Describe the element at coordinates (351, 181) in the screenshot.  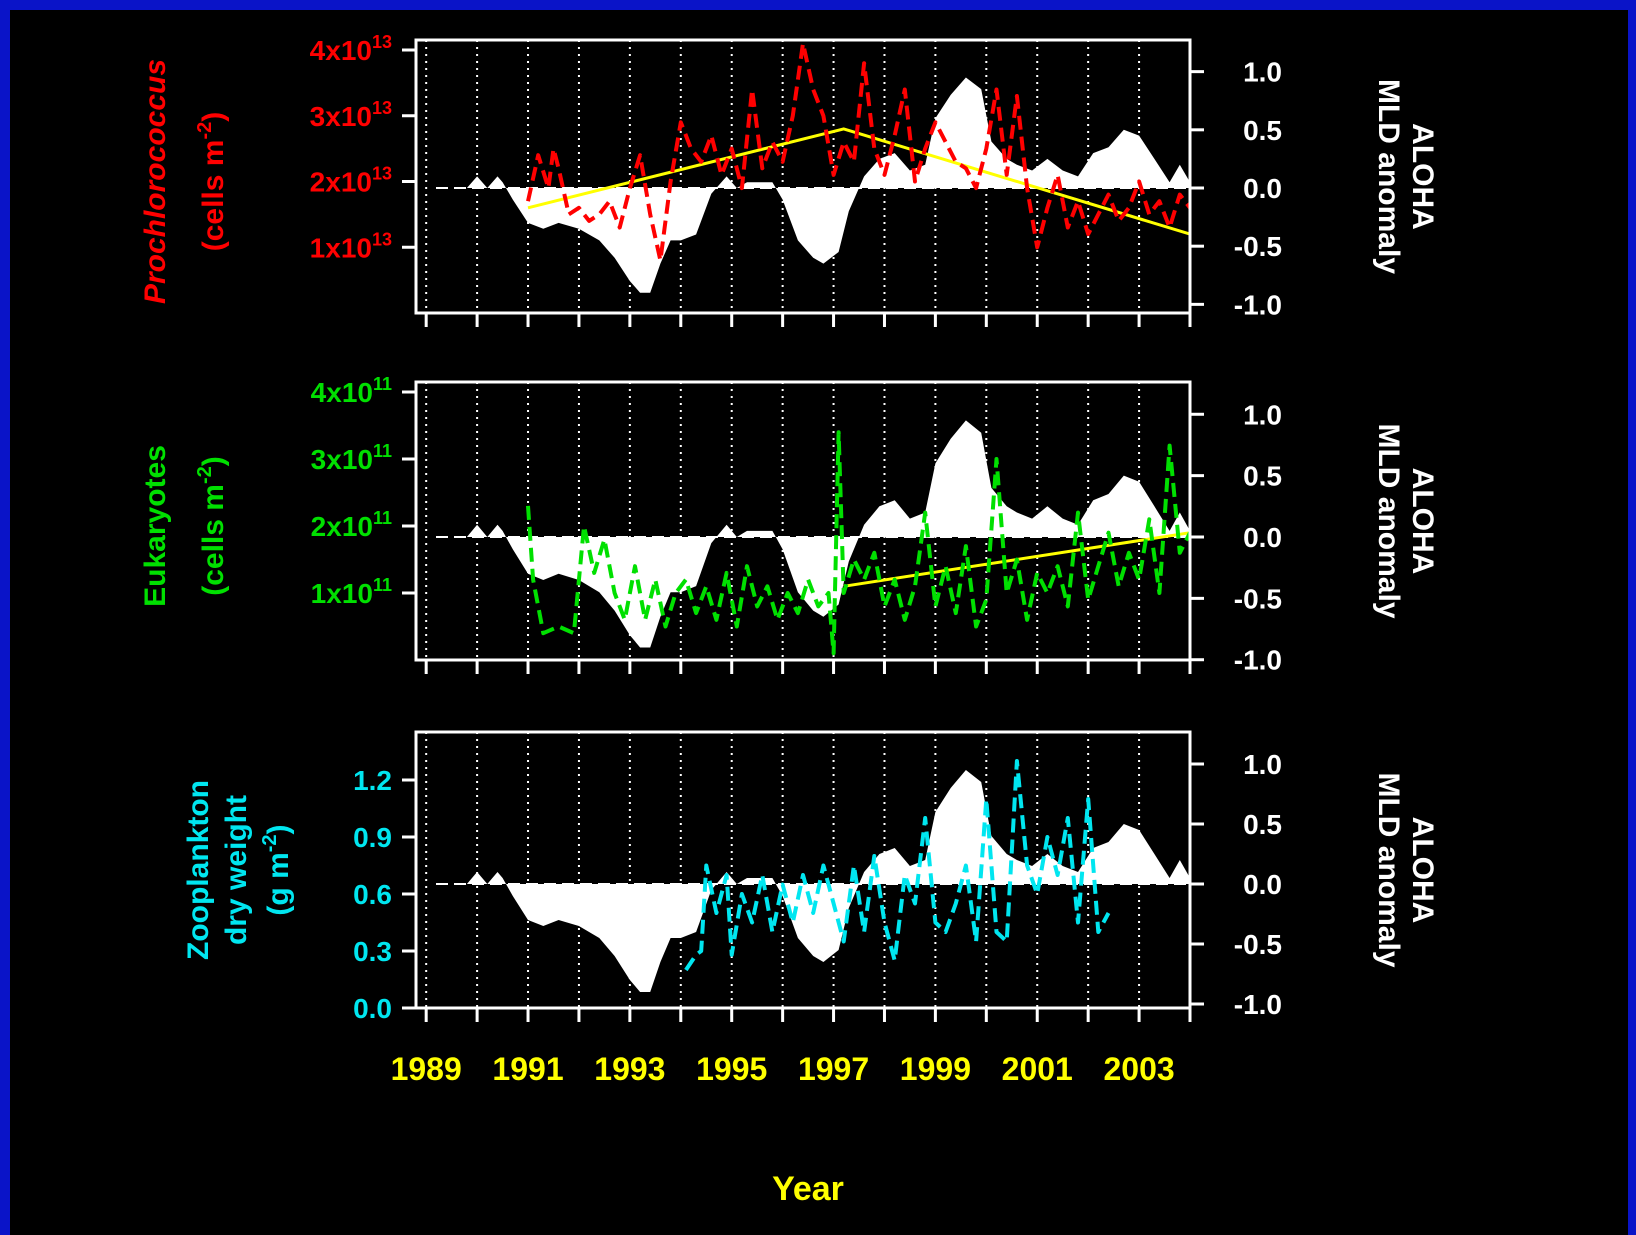
I see `left-tick-label: 2x10¹³` at that location.